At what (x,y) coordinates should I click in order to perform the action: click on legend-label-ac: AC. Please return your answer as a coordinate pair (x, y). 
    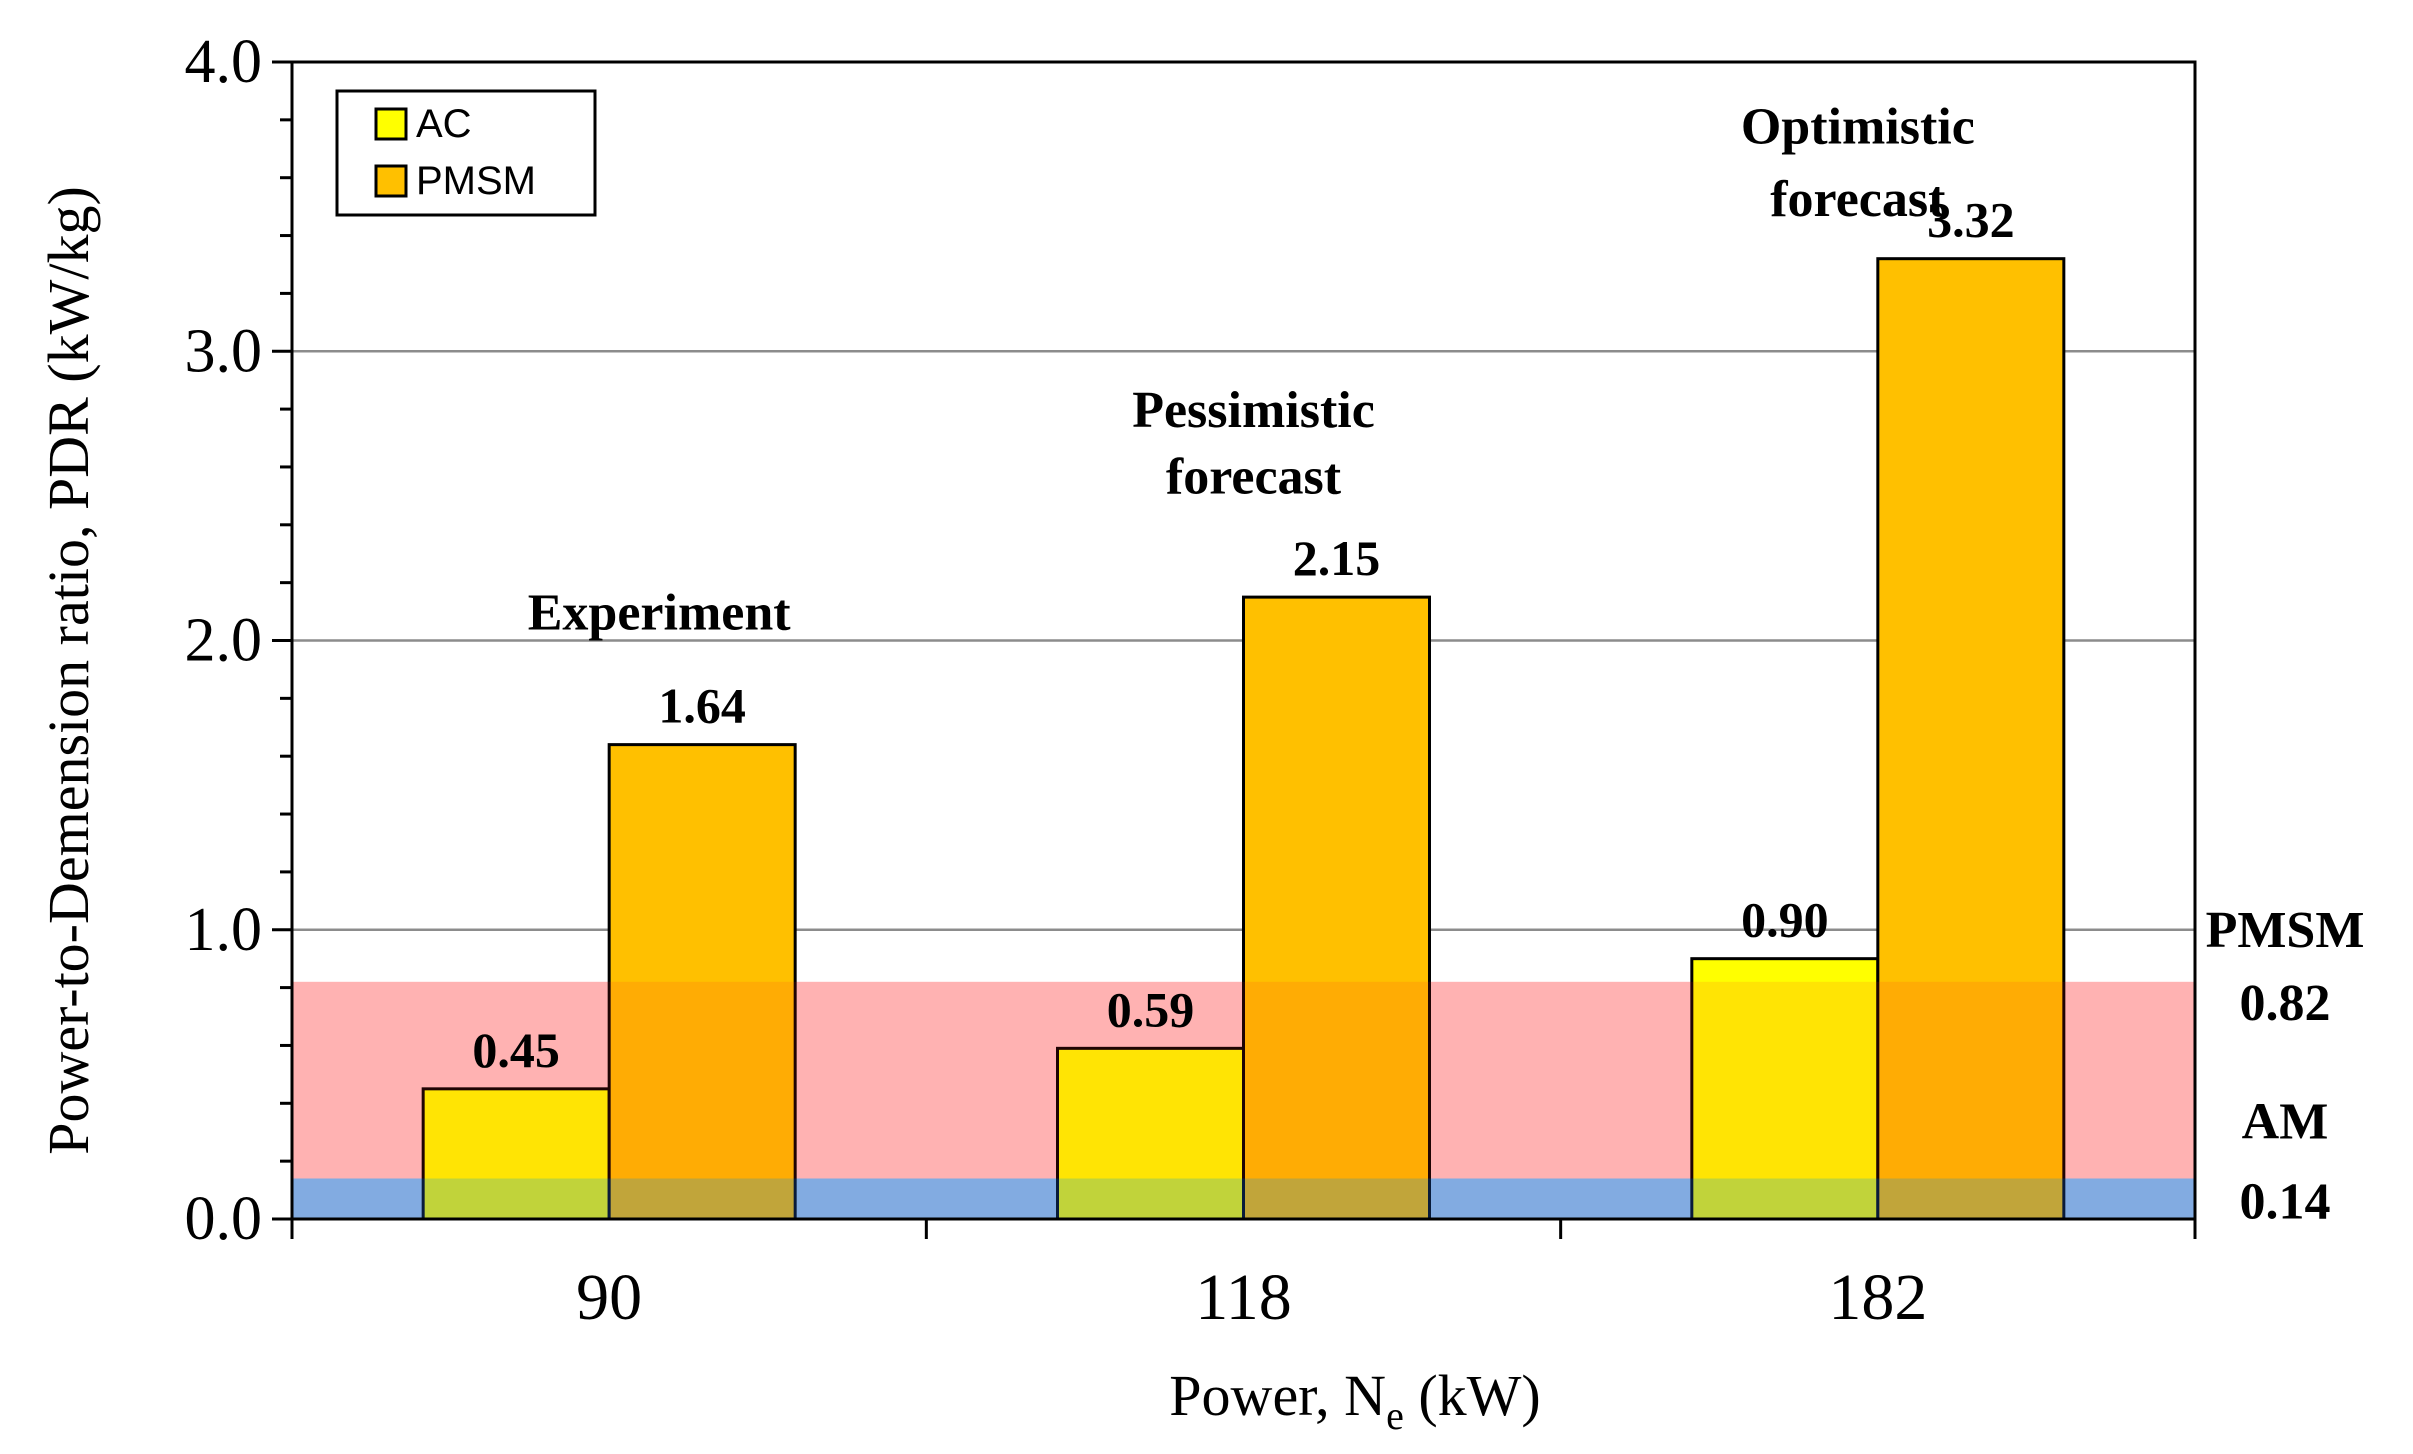
    Looking at the image, I should click on (444, 124).